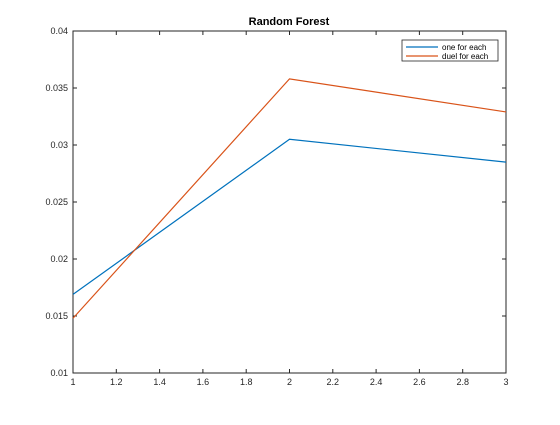 This screenshot has width=560, height=425. What do you see at coordinates (462, 382) in the screenshot?
I see `x-tick-label: 2.8` at bounding box center [462, 382].